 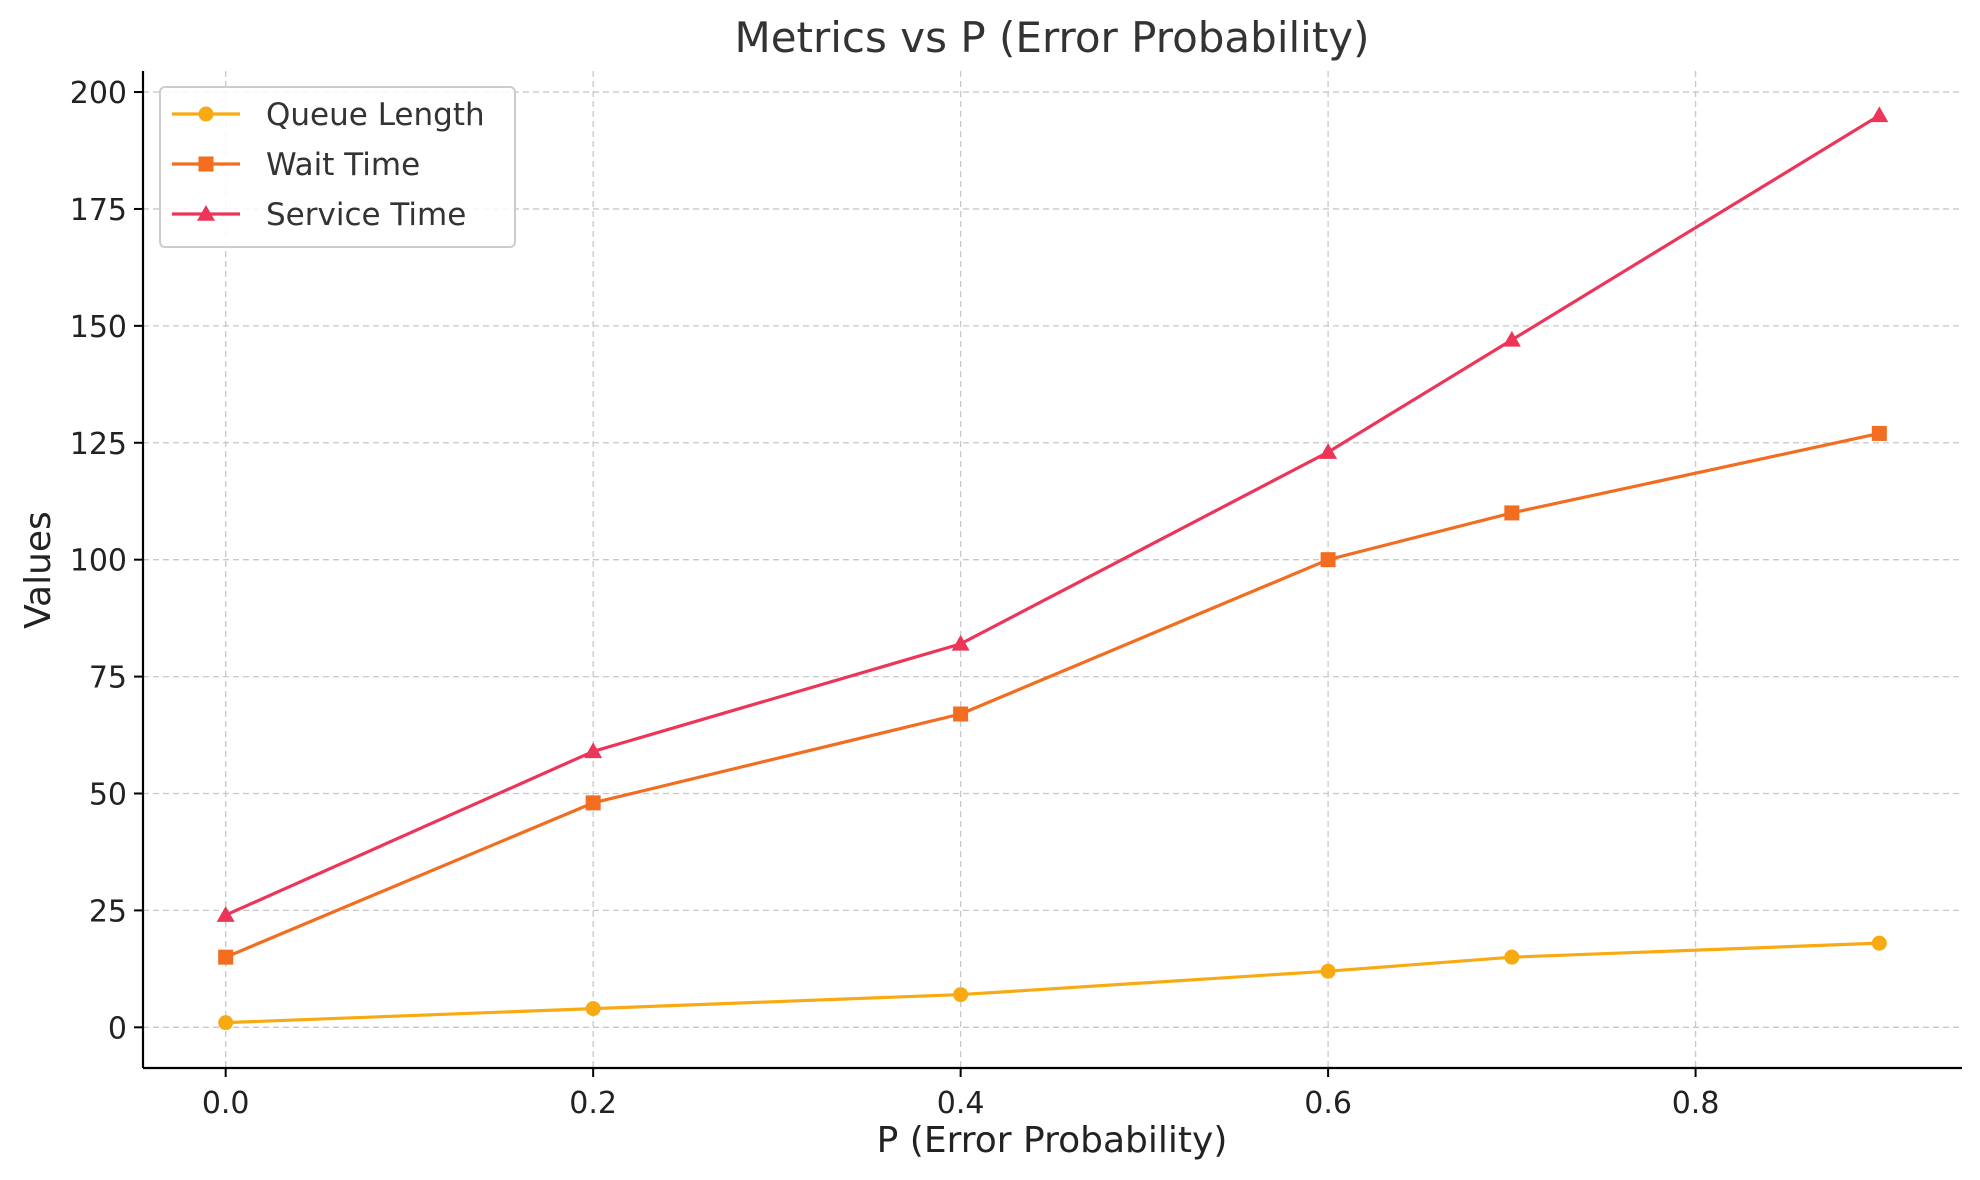 I want to click on queue-length-line, so click(x=1052, y=983).